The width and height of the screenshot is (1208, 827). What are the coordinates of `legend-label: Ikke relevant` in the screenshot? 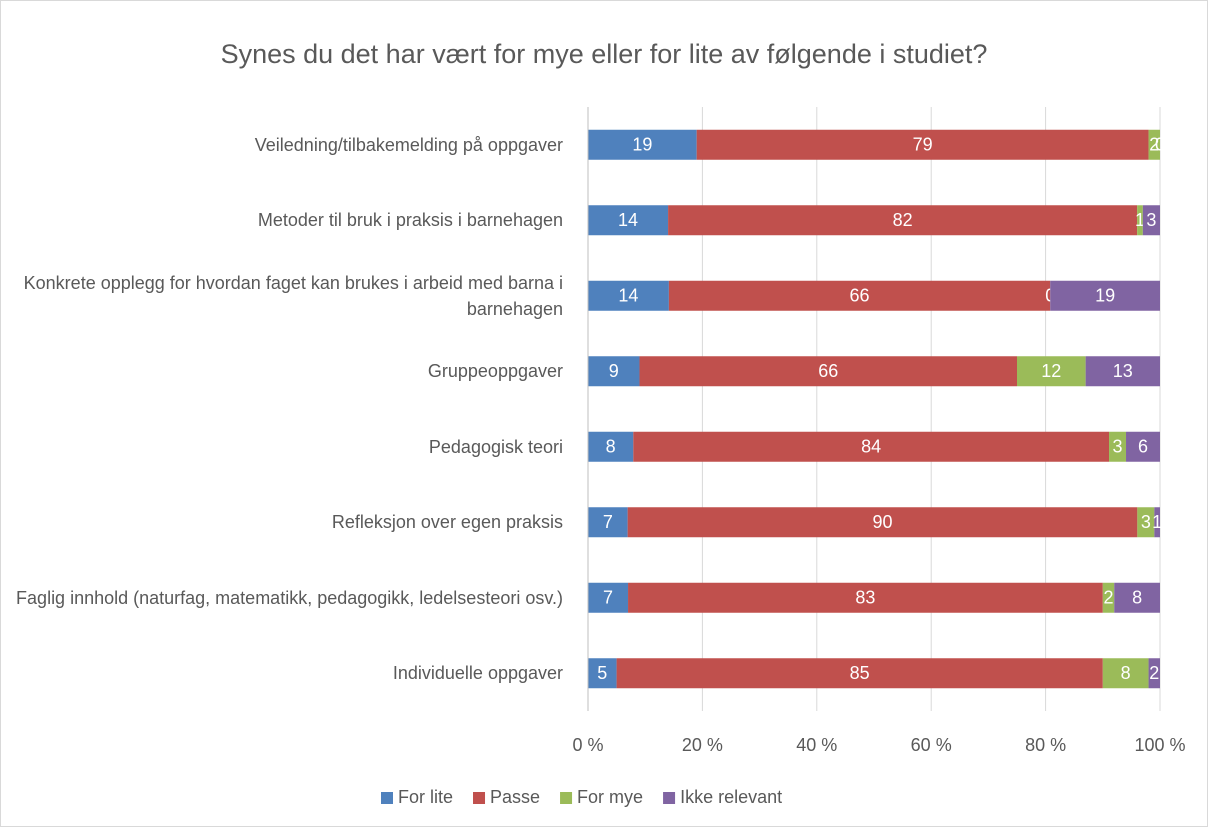 It's located at (731, 797).